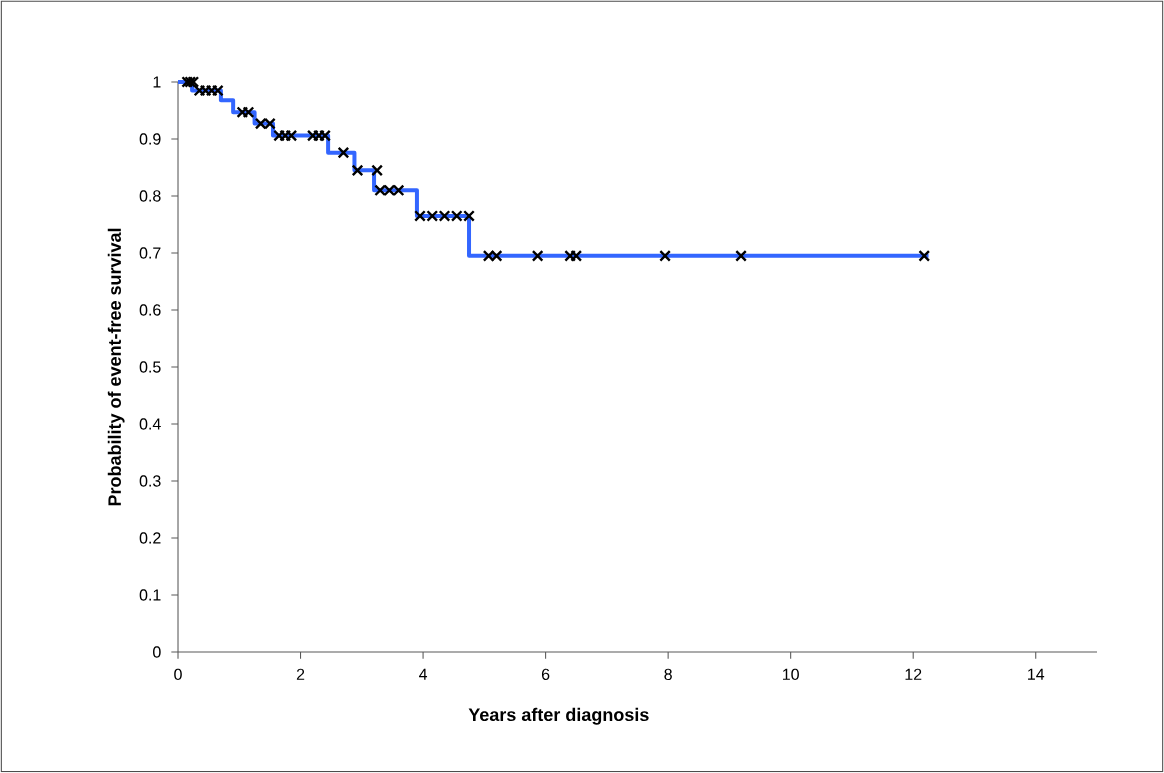  What do you see at coordinates (150, 139) in the screenshot?
I see `y-tick-label: 0.9` at bounding box center [150, 139].